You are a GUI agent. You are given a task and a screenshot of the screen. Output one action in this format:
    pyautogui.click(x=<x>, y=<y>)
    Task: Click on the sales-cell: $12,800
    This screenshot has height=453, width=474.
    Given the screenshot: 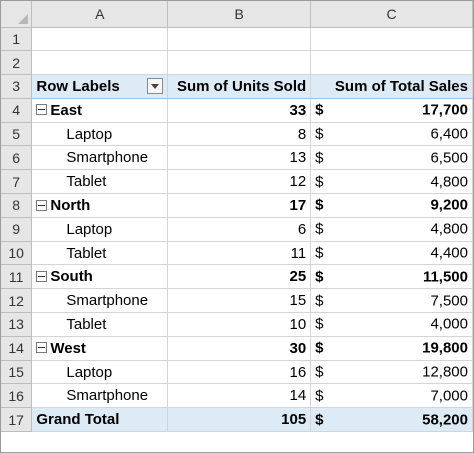 What is the action you would take?
    pyautogui.click(x=391, y=372)
    